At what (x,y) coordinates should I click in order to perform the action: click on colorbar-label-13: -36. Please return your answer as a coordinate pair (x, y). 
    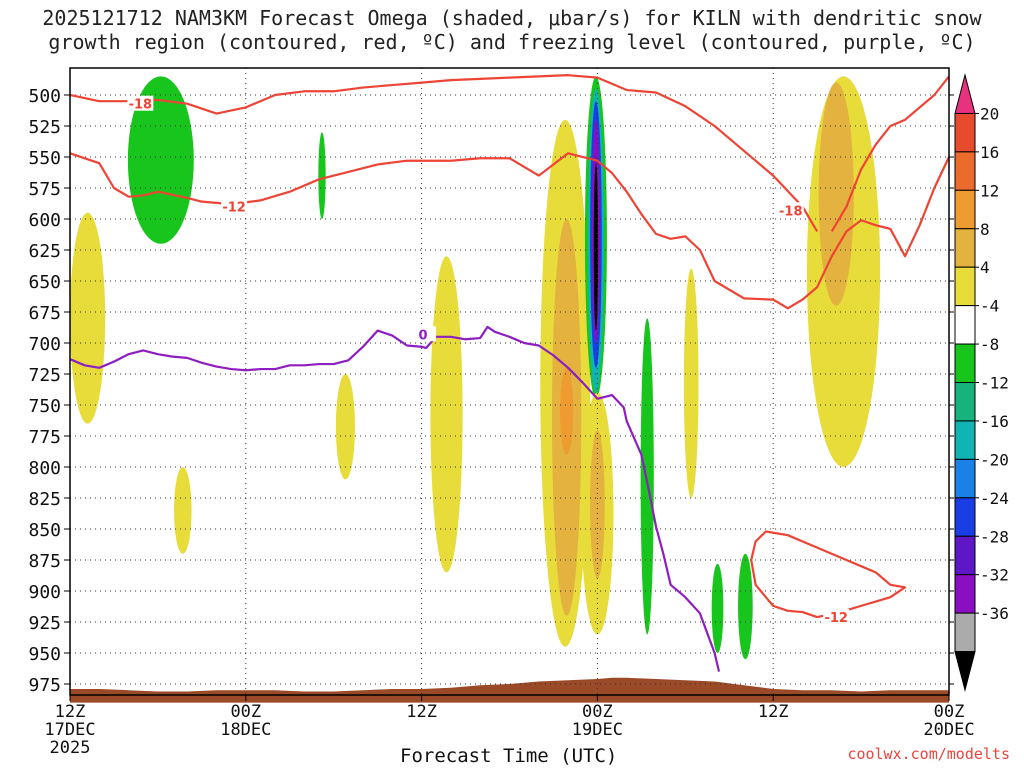
    Looking at the image, I should click on (994, 613).